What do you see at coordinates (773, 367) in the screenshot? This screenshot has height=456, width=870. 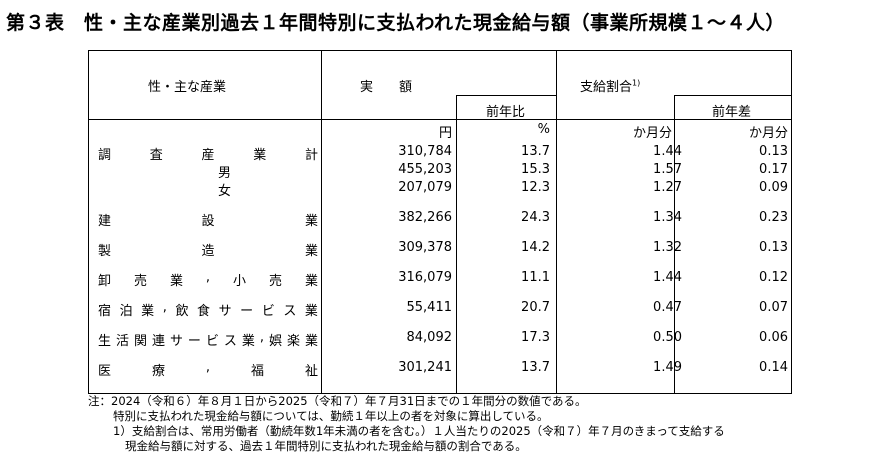 I see `cell-diff: 0.14` at bounding box center [773, 367].